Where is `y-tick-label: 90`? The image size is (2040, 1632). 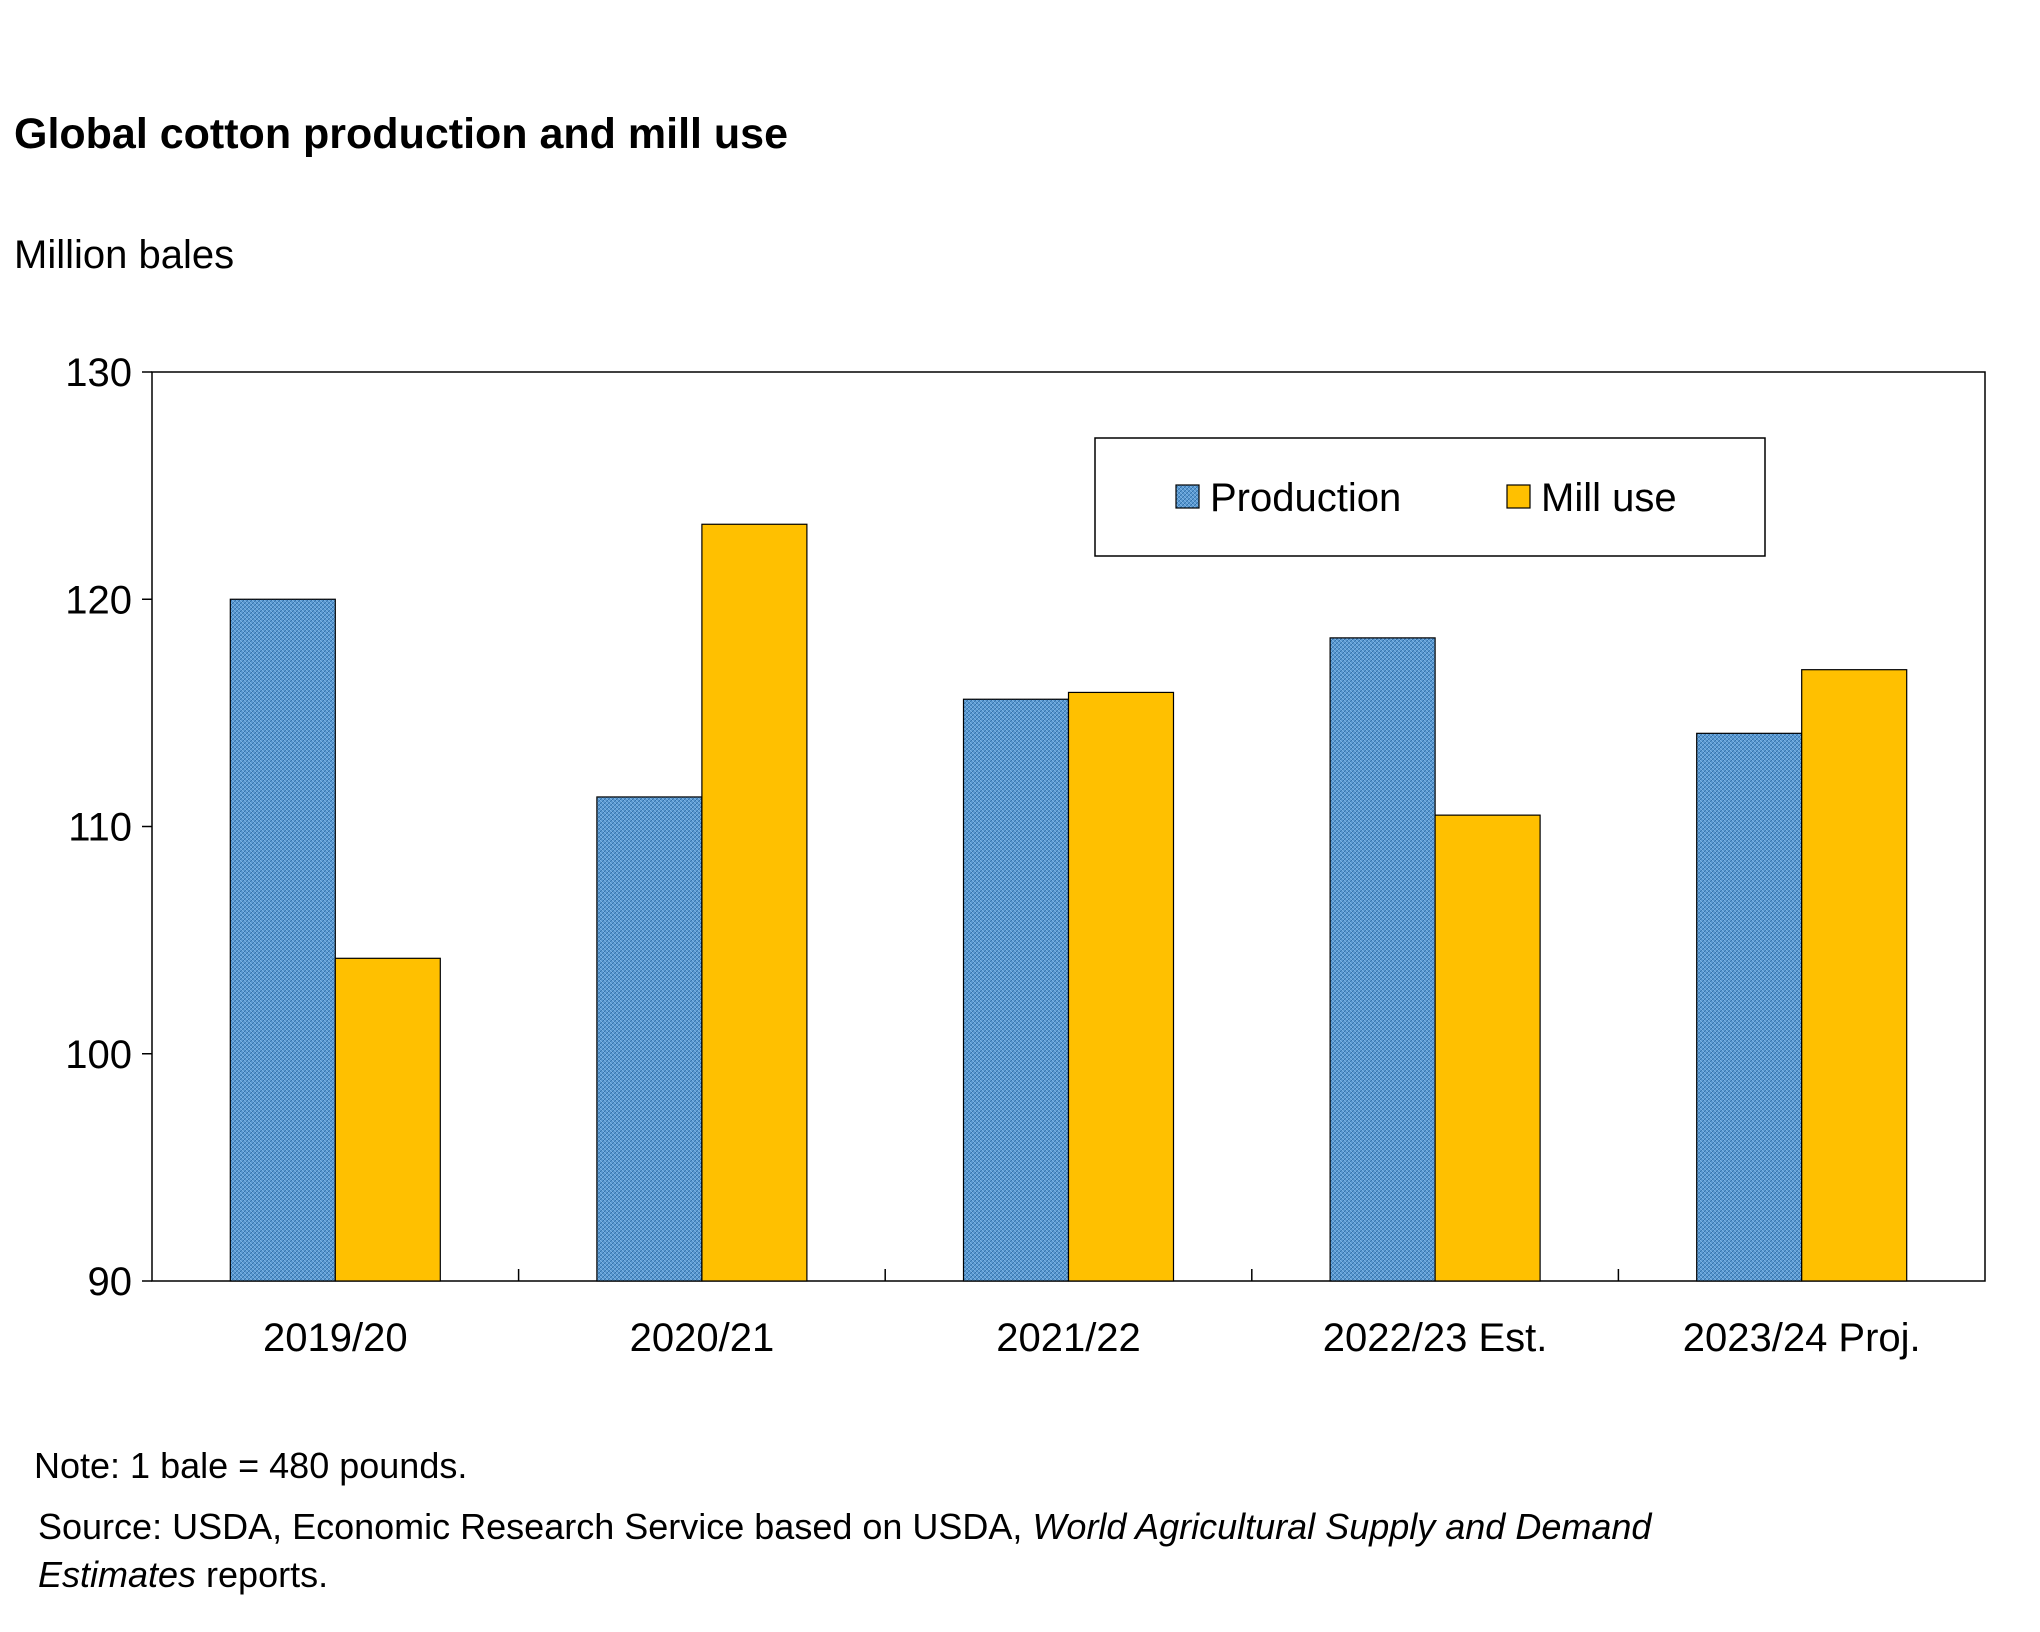
y-tick-label: 90 is located at coordinates (110, 1282).